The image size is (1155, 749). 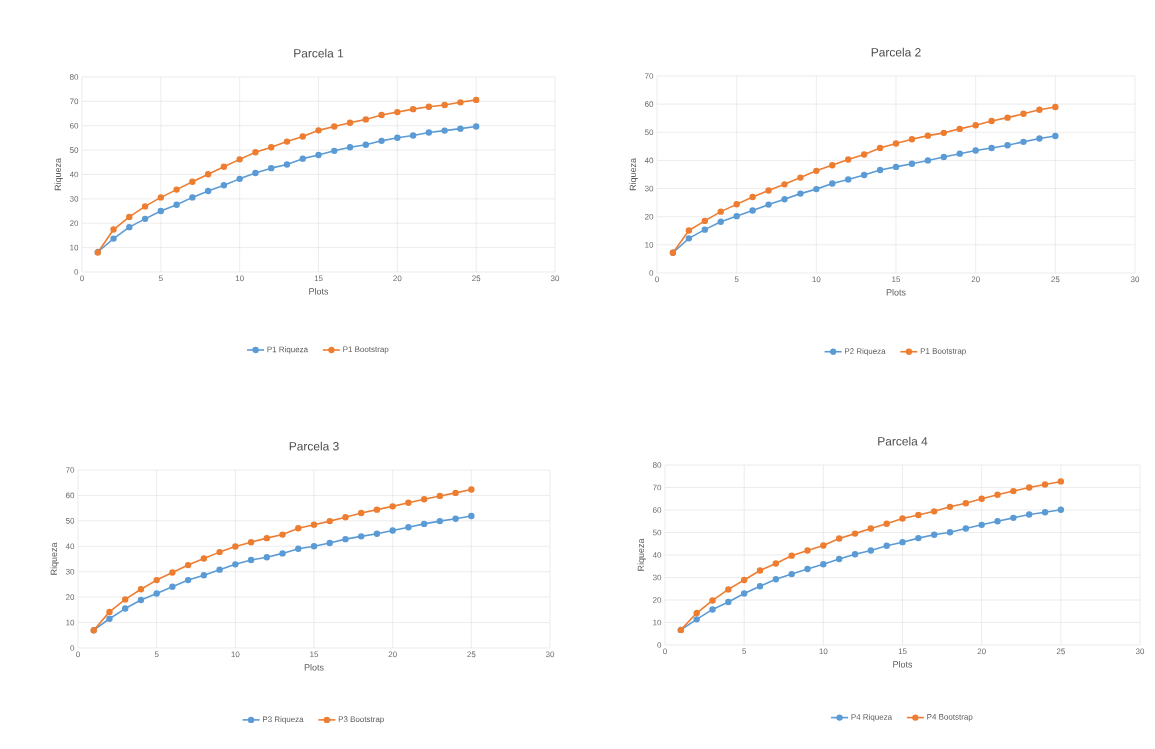 What do you see at coordinates (896, 52) in the screenshot?
I see `chart-title: Parcela 2` at bounding box center [896, 52].